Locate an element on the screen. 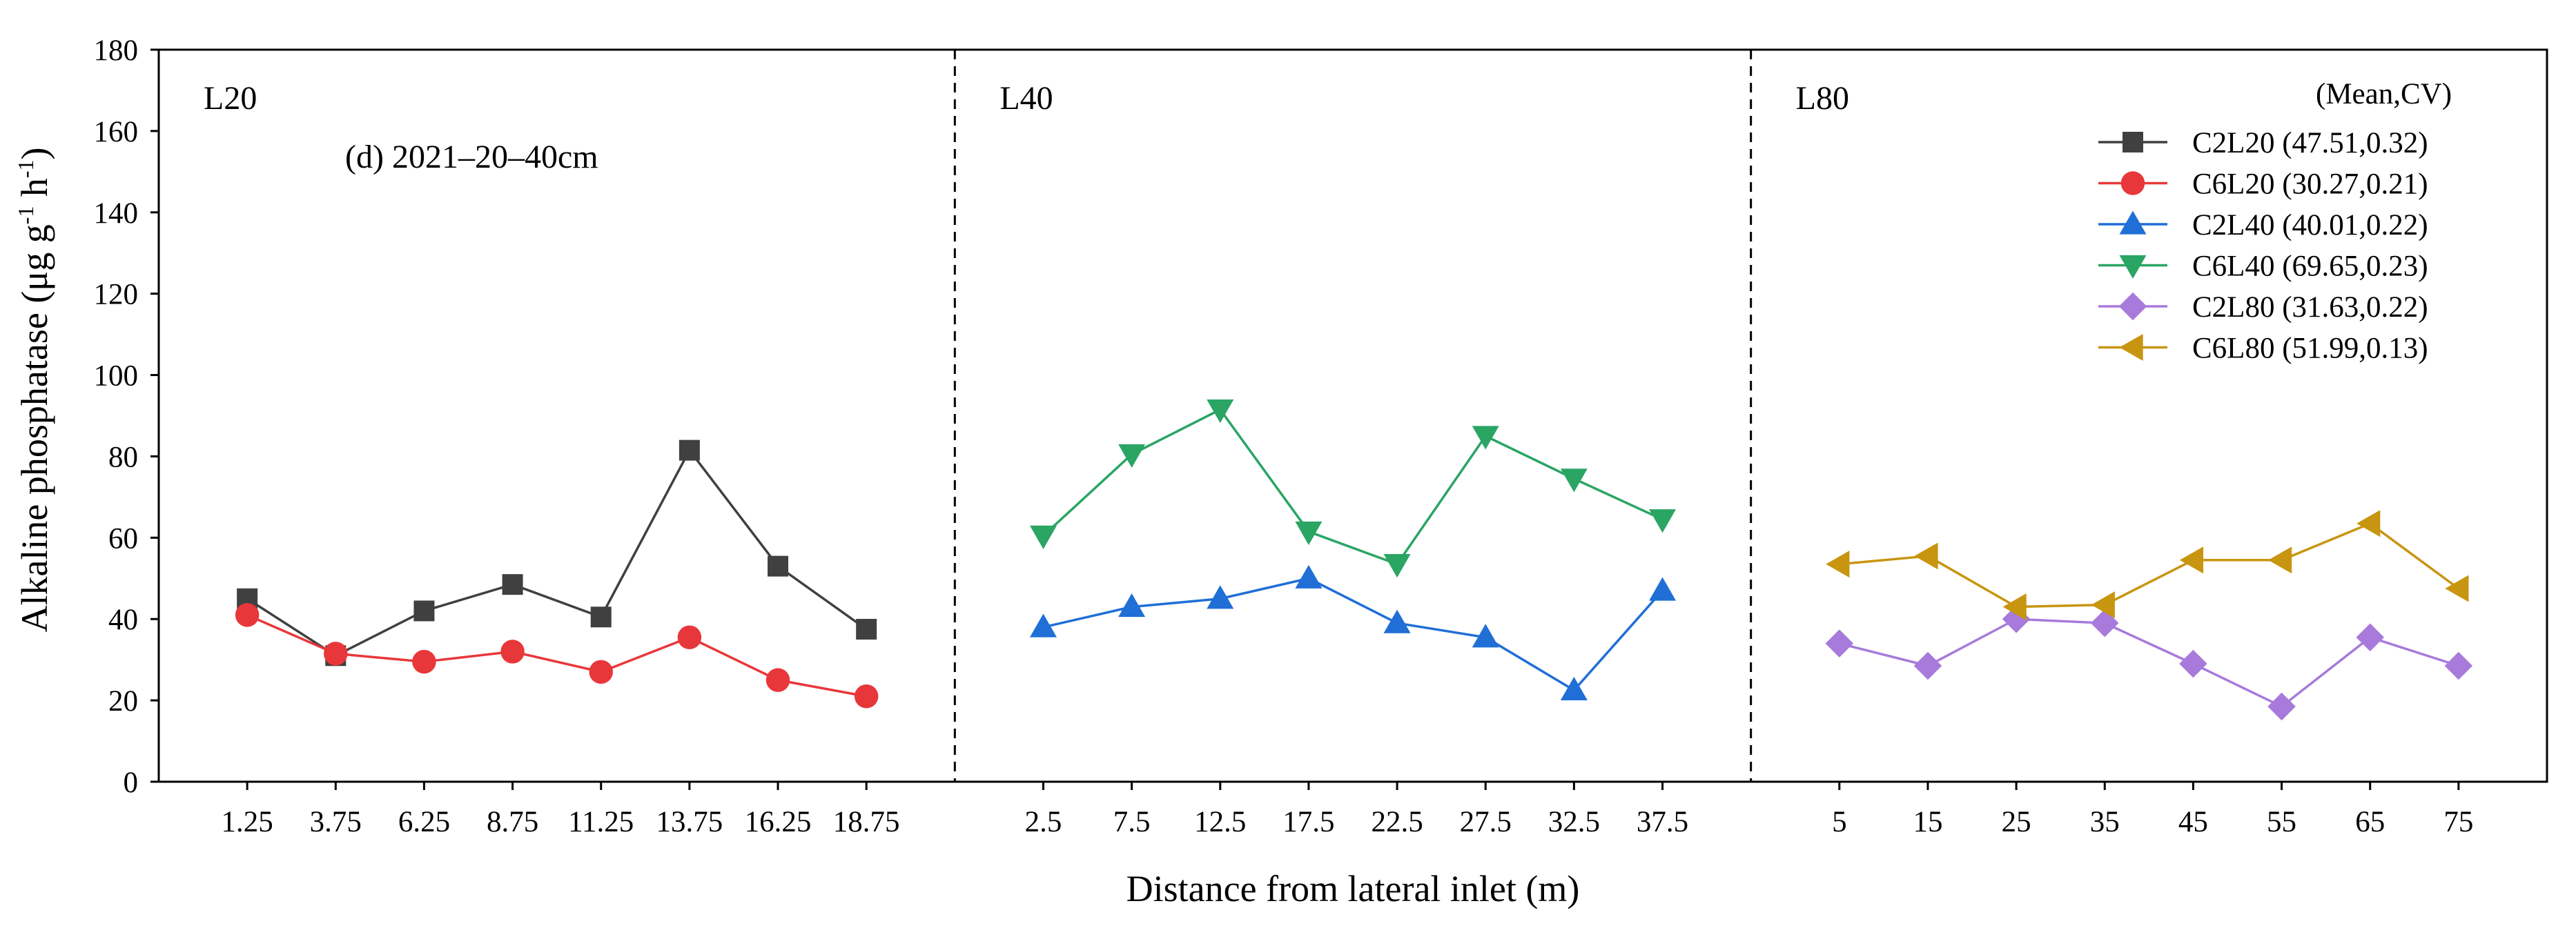 Image resolution: width=2576 pixels, height=928 pixels. y-tick-label: 40 is located at coordinates (123, 620).